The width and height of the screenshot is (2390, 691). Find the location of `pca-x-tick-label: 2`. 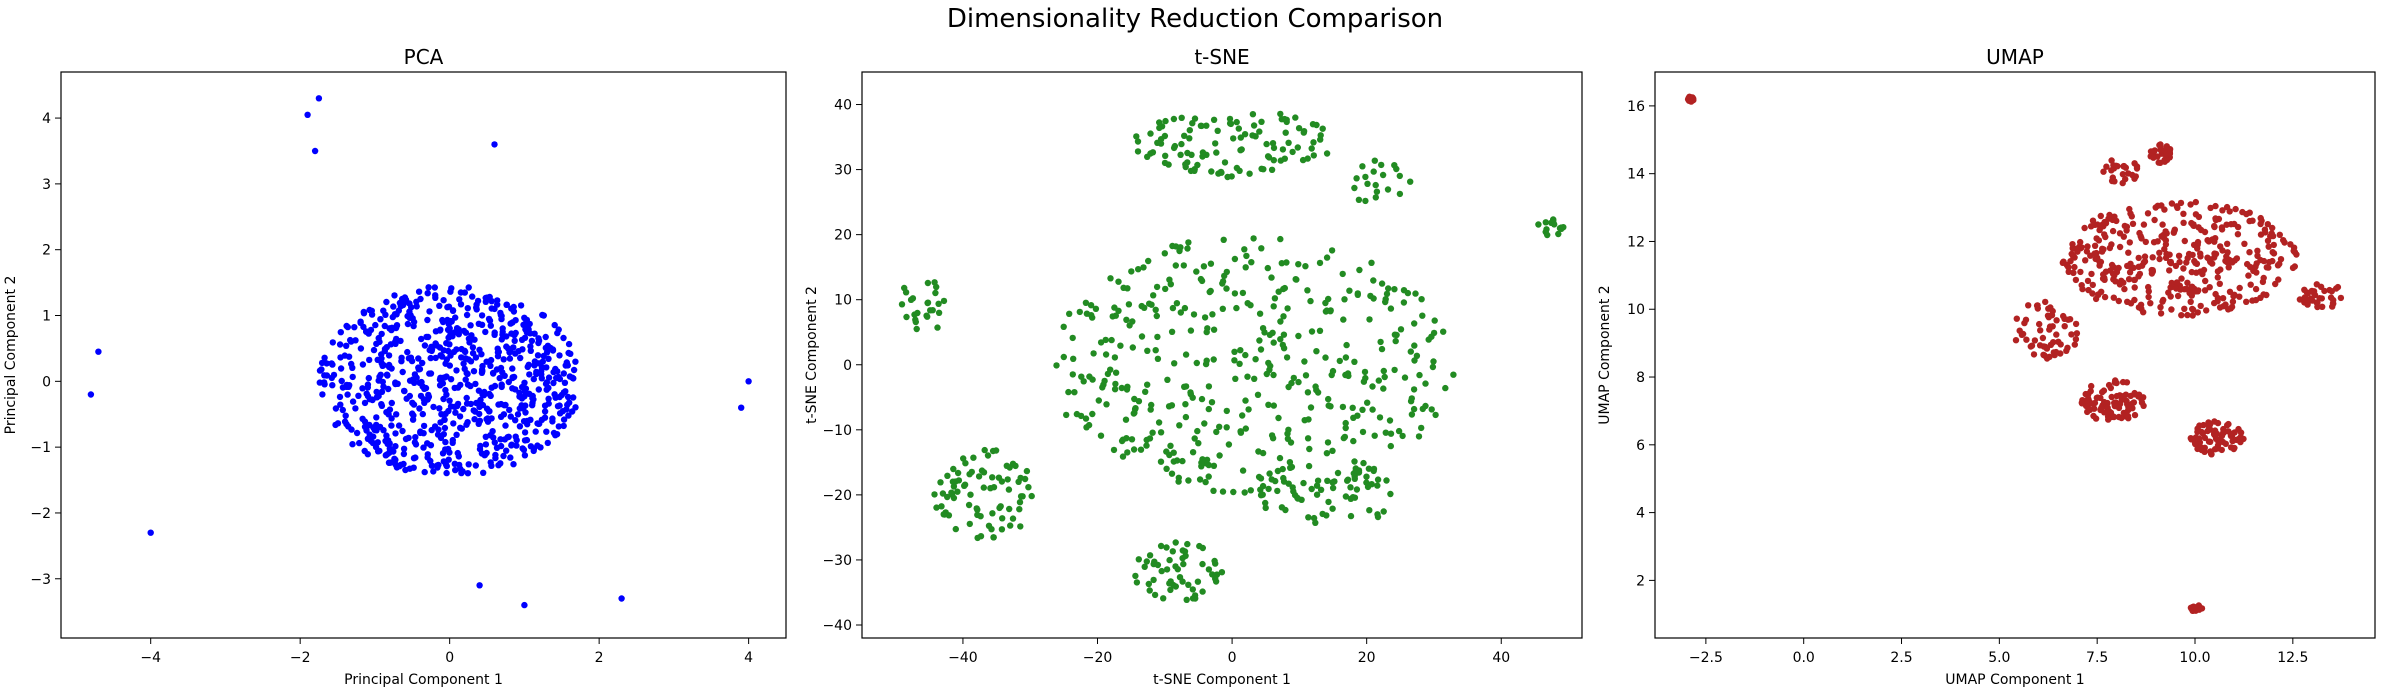

pca-x-tick-label: 2 is located at coordinates (599, 658).